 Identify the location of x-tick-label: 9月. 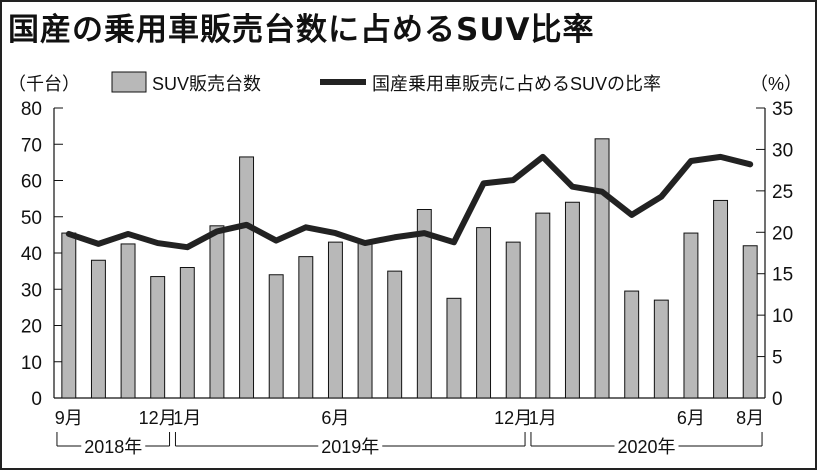
(69, 418).